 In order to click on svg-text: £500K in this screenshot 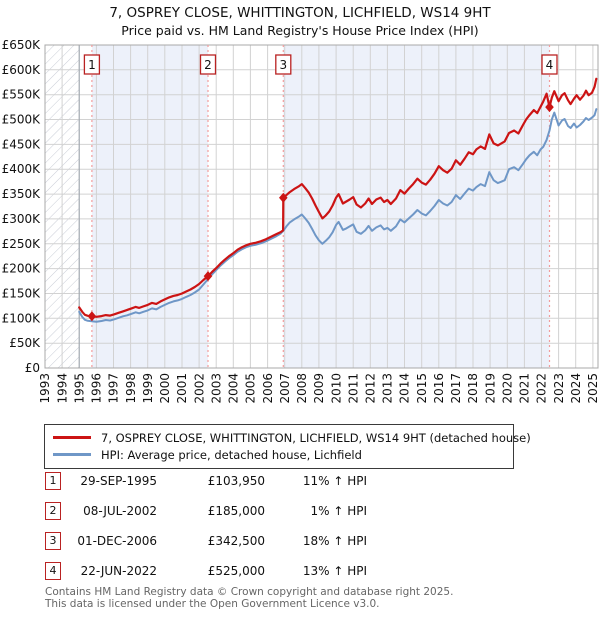, I will do `click(22, 120)`.